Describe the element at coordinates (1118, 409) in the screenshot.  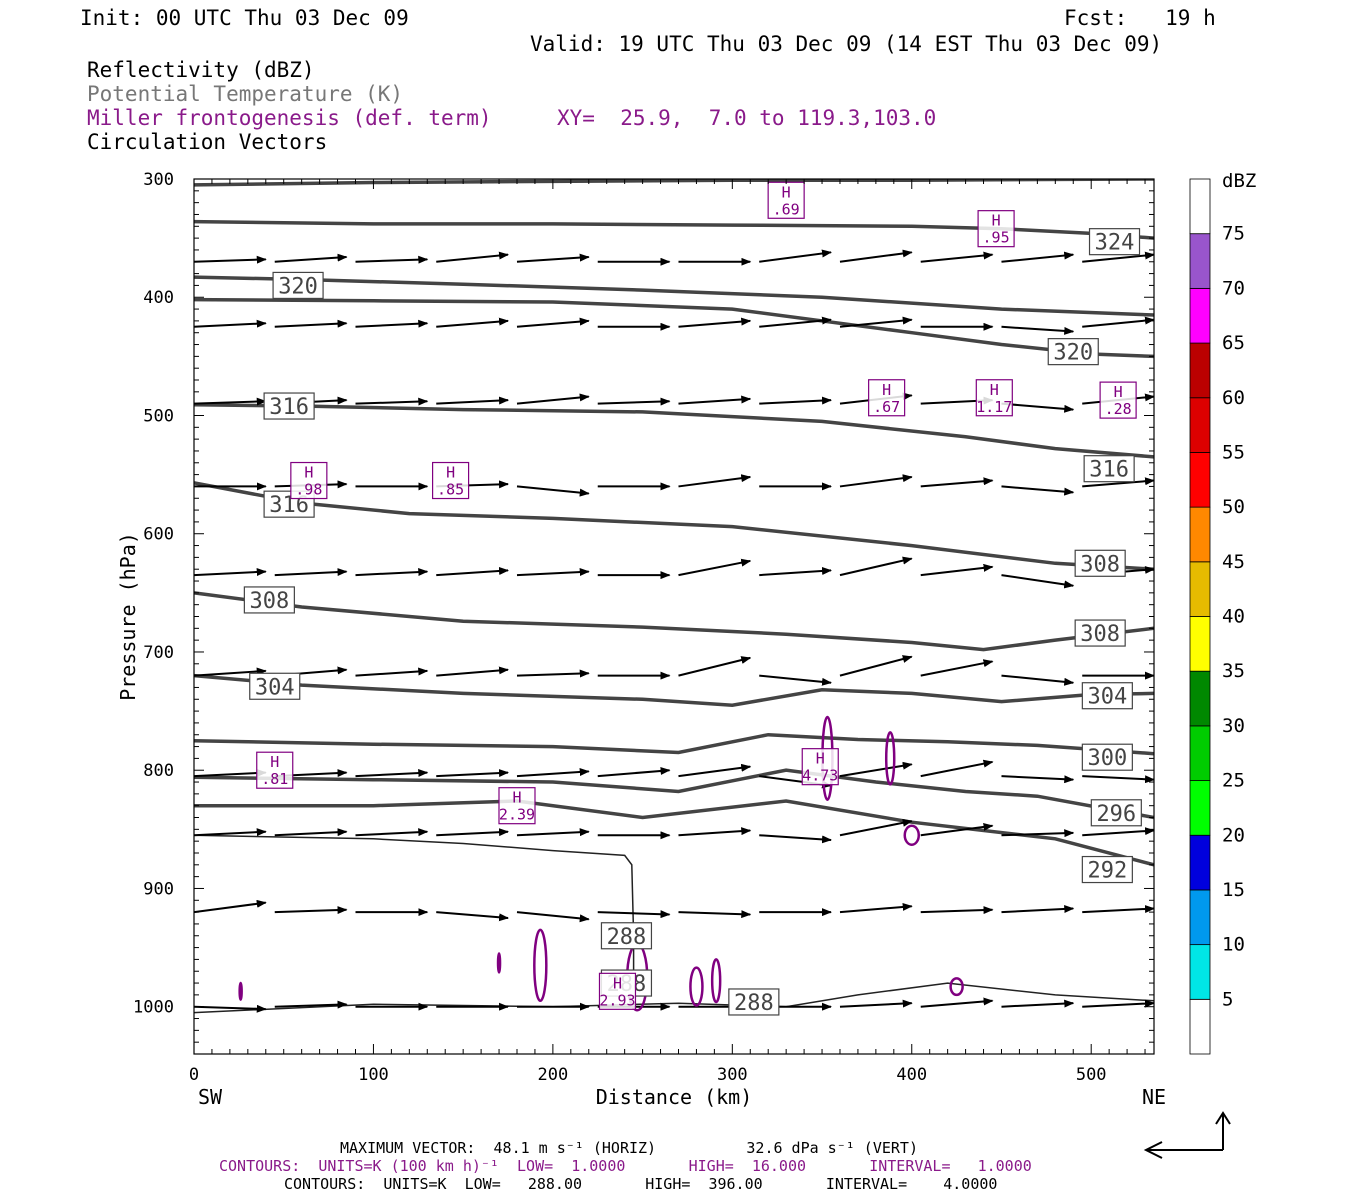
I see `fronto-max-value: .28` at that location.